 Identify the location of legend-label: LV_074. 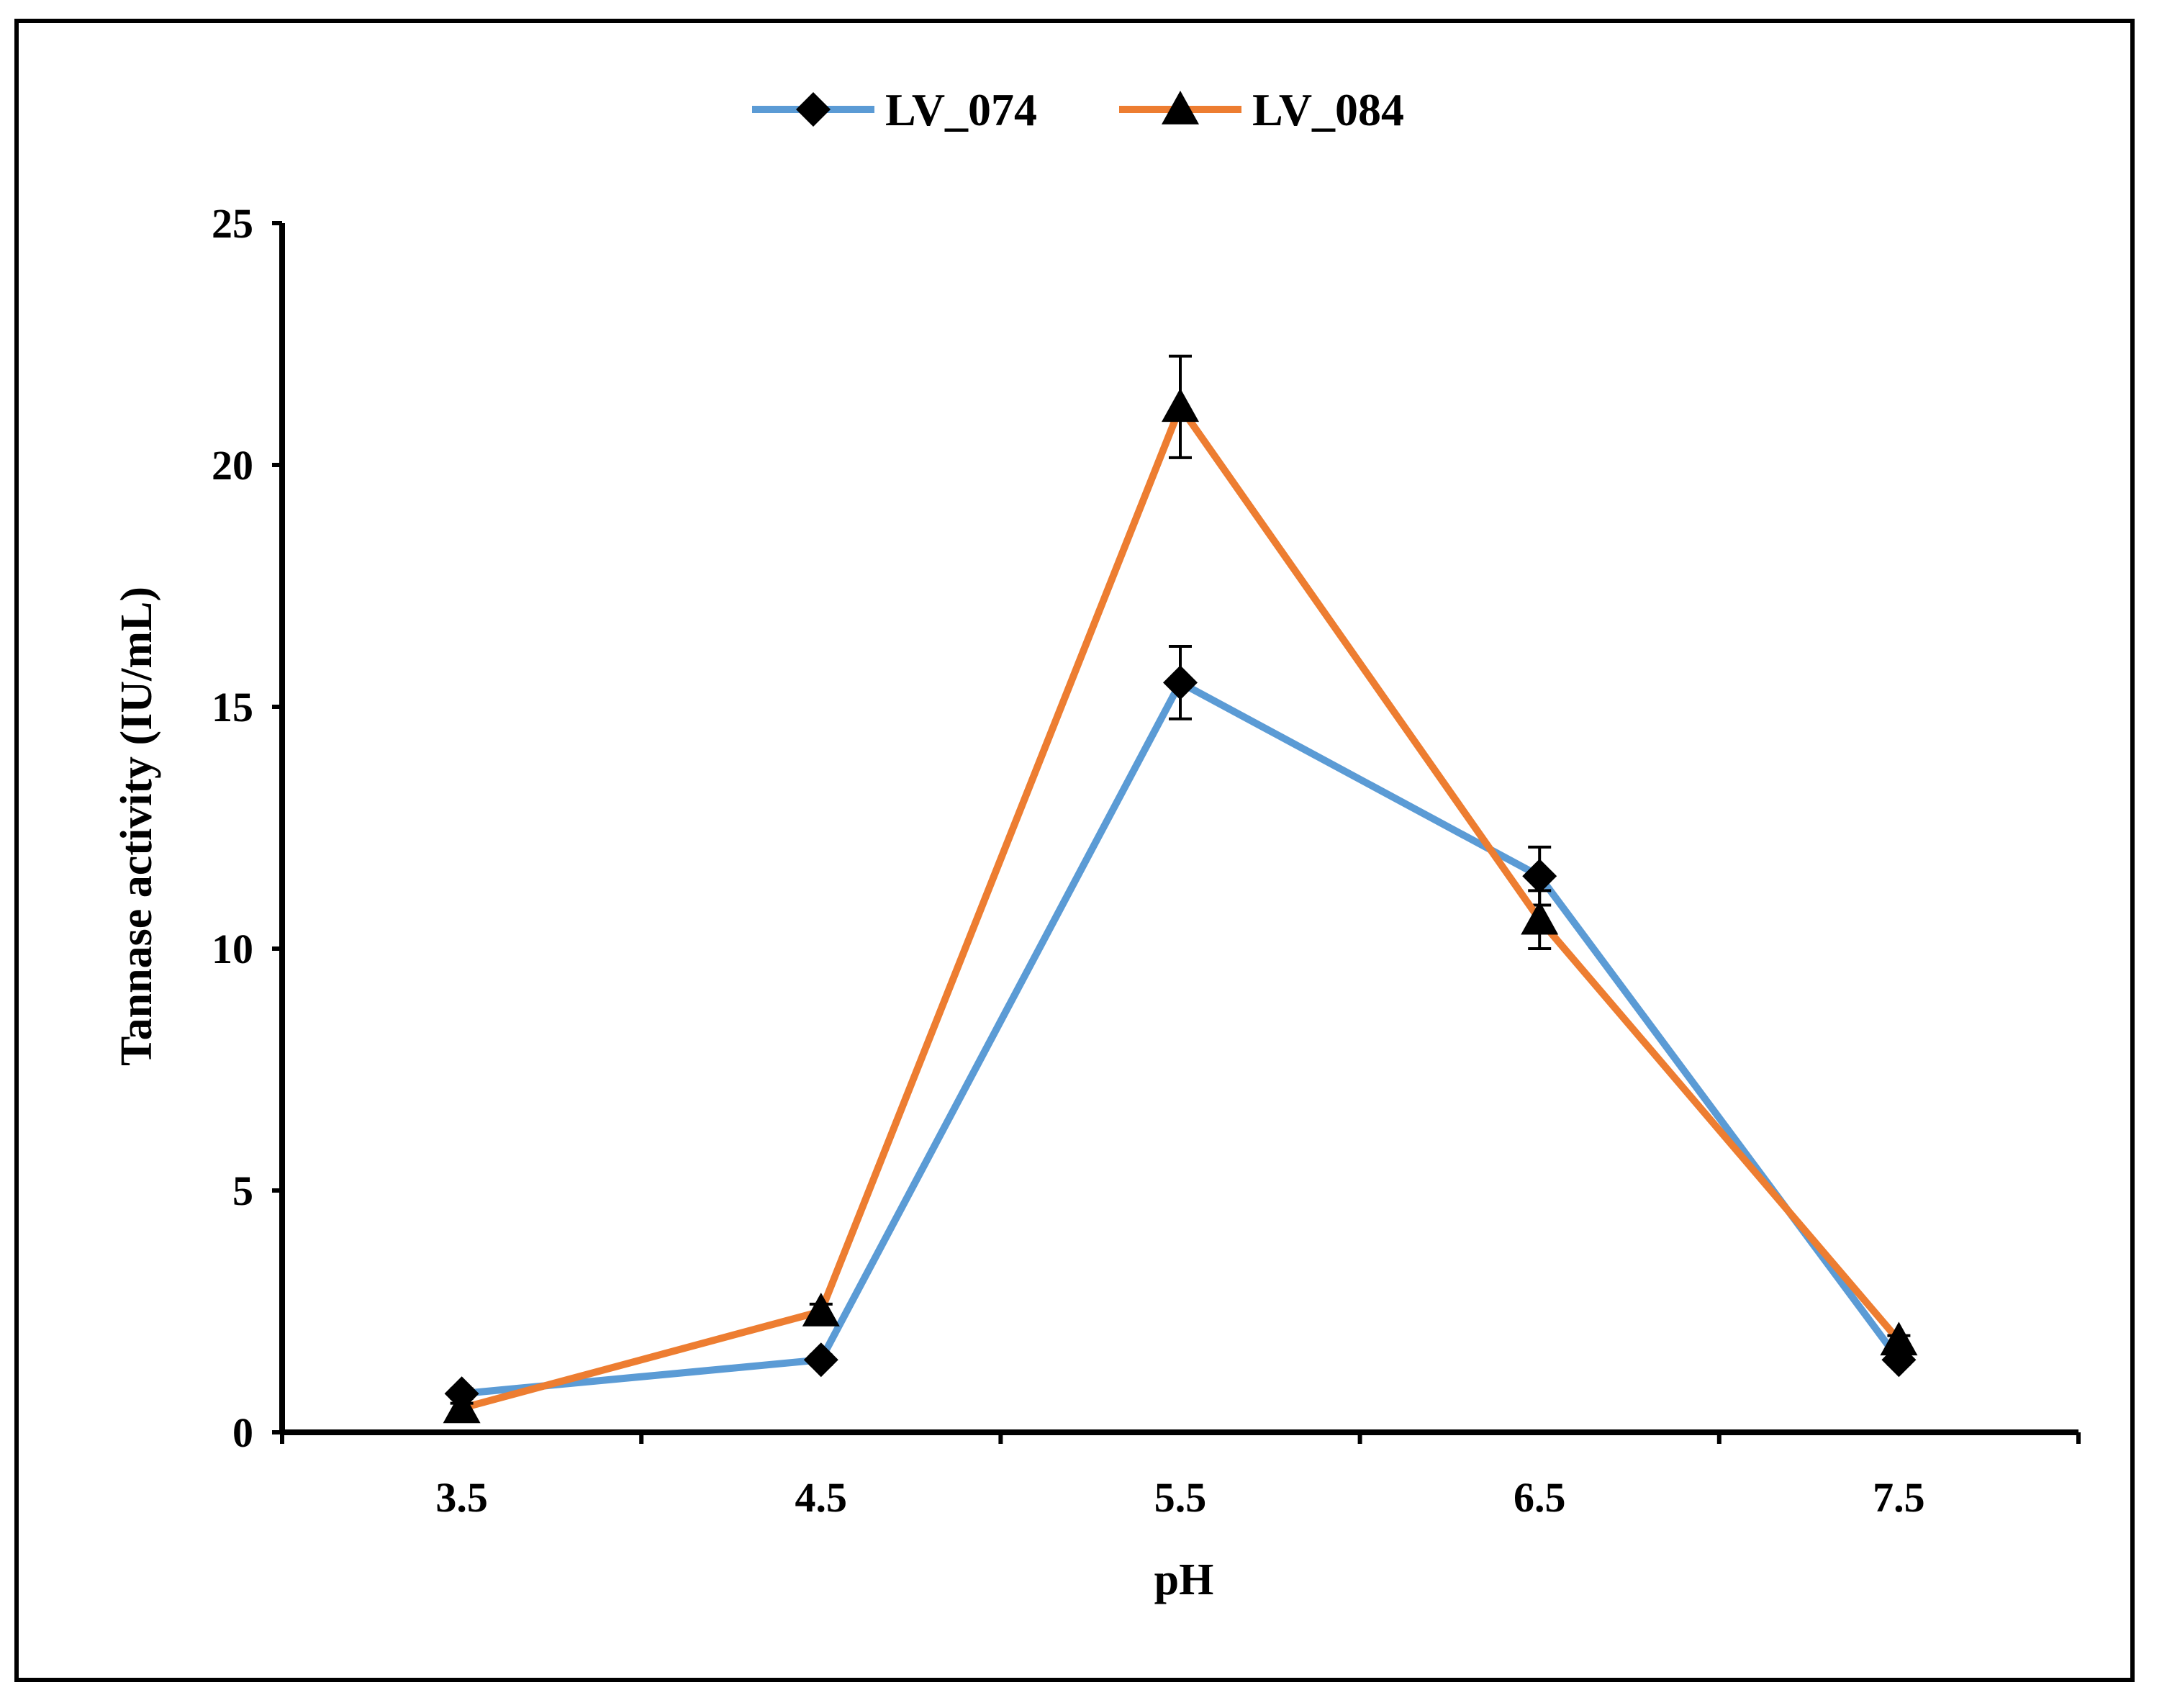
(961, 110).